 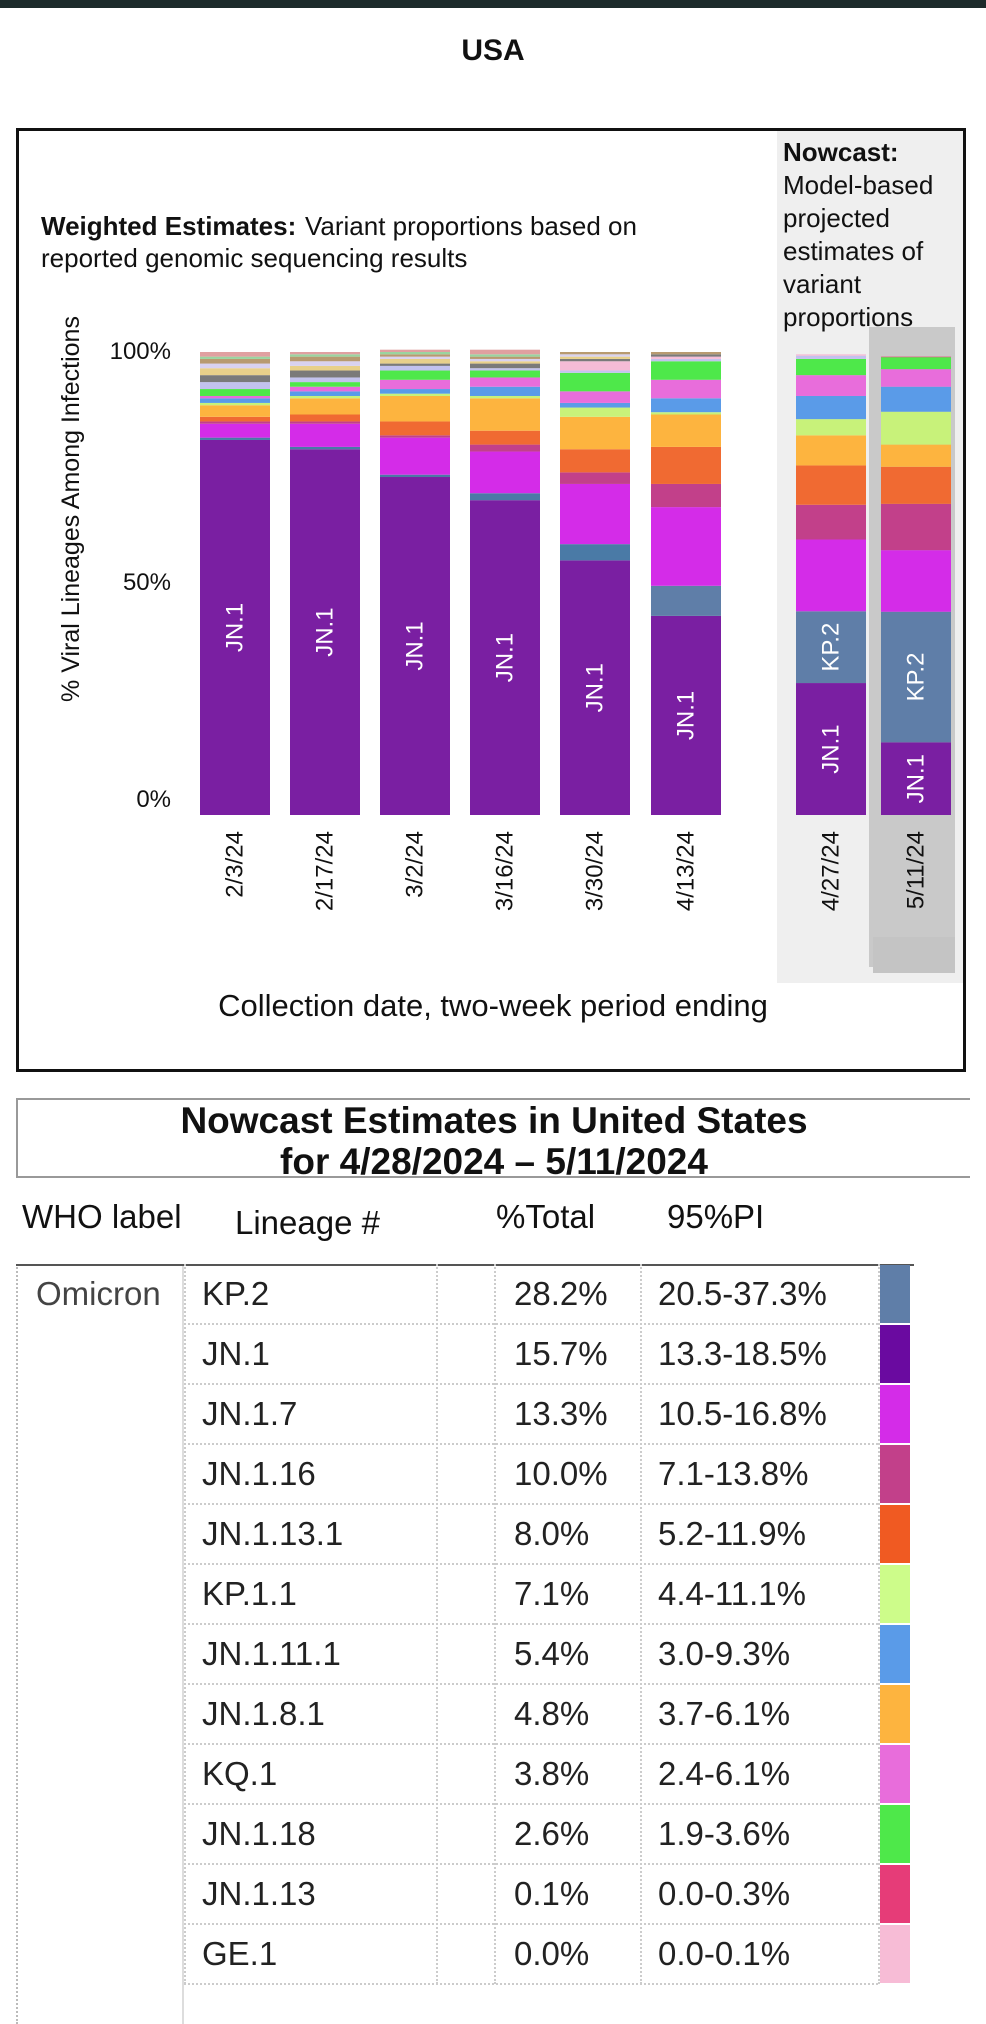 I want to click on bar-segment-2-3-24-other2, so click(x=235, y=379).